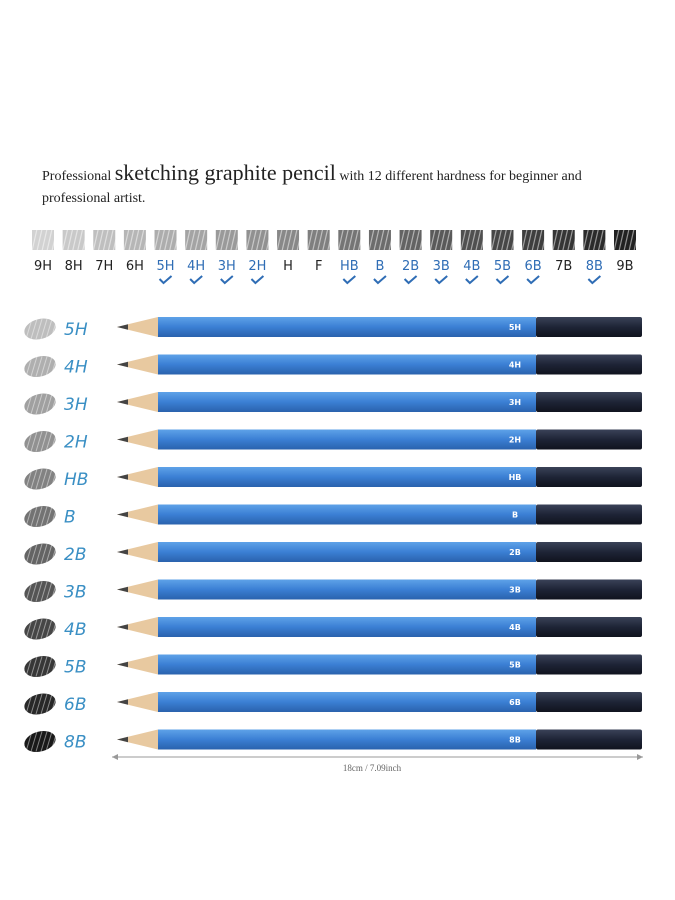 The width and height of the screenshot is (675, 900). I want to click on pencil: 5H, so click(379, 327).